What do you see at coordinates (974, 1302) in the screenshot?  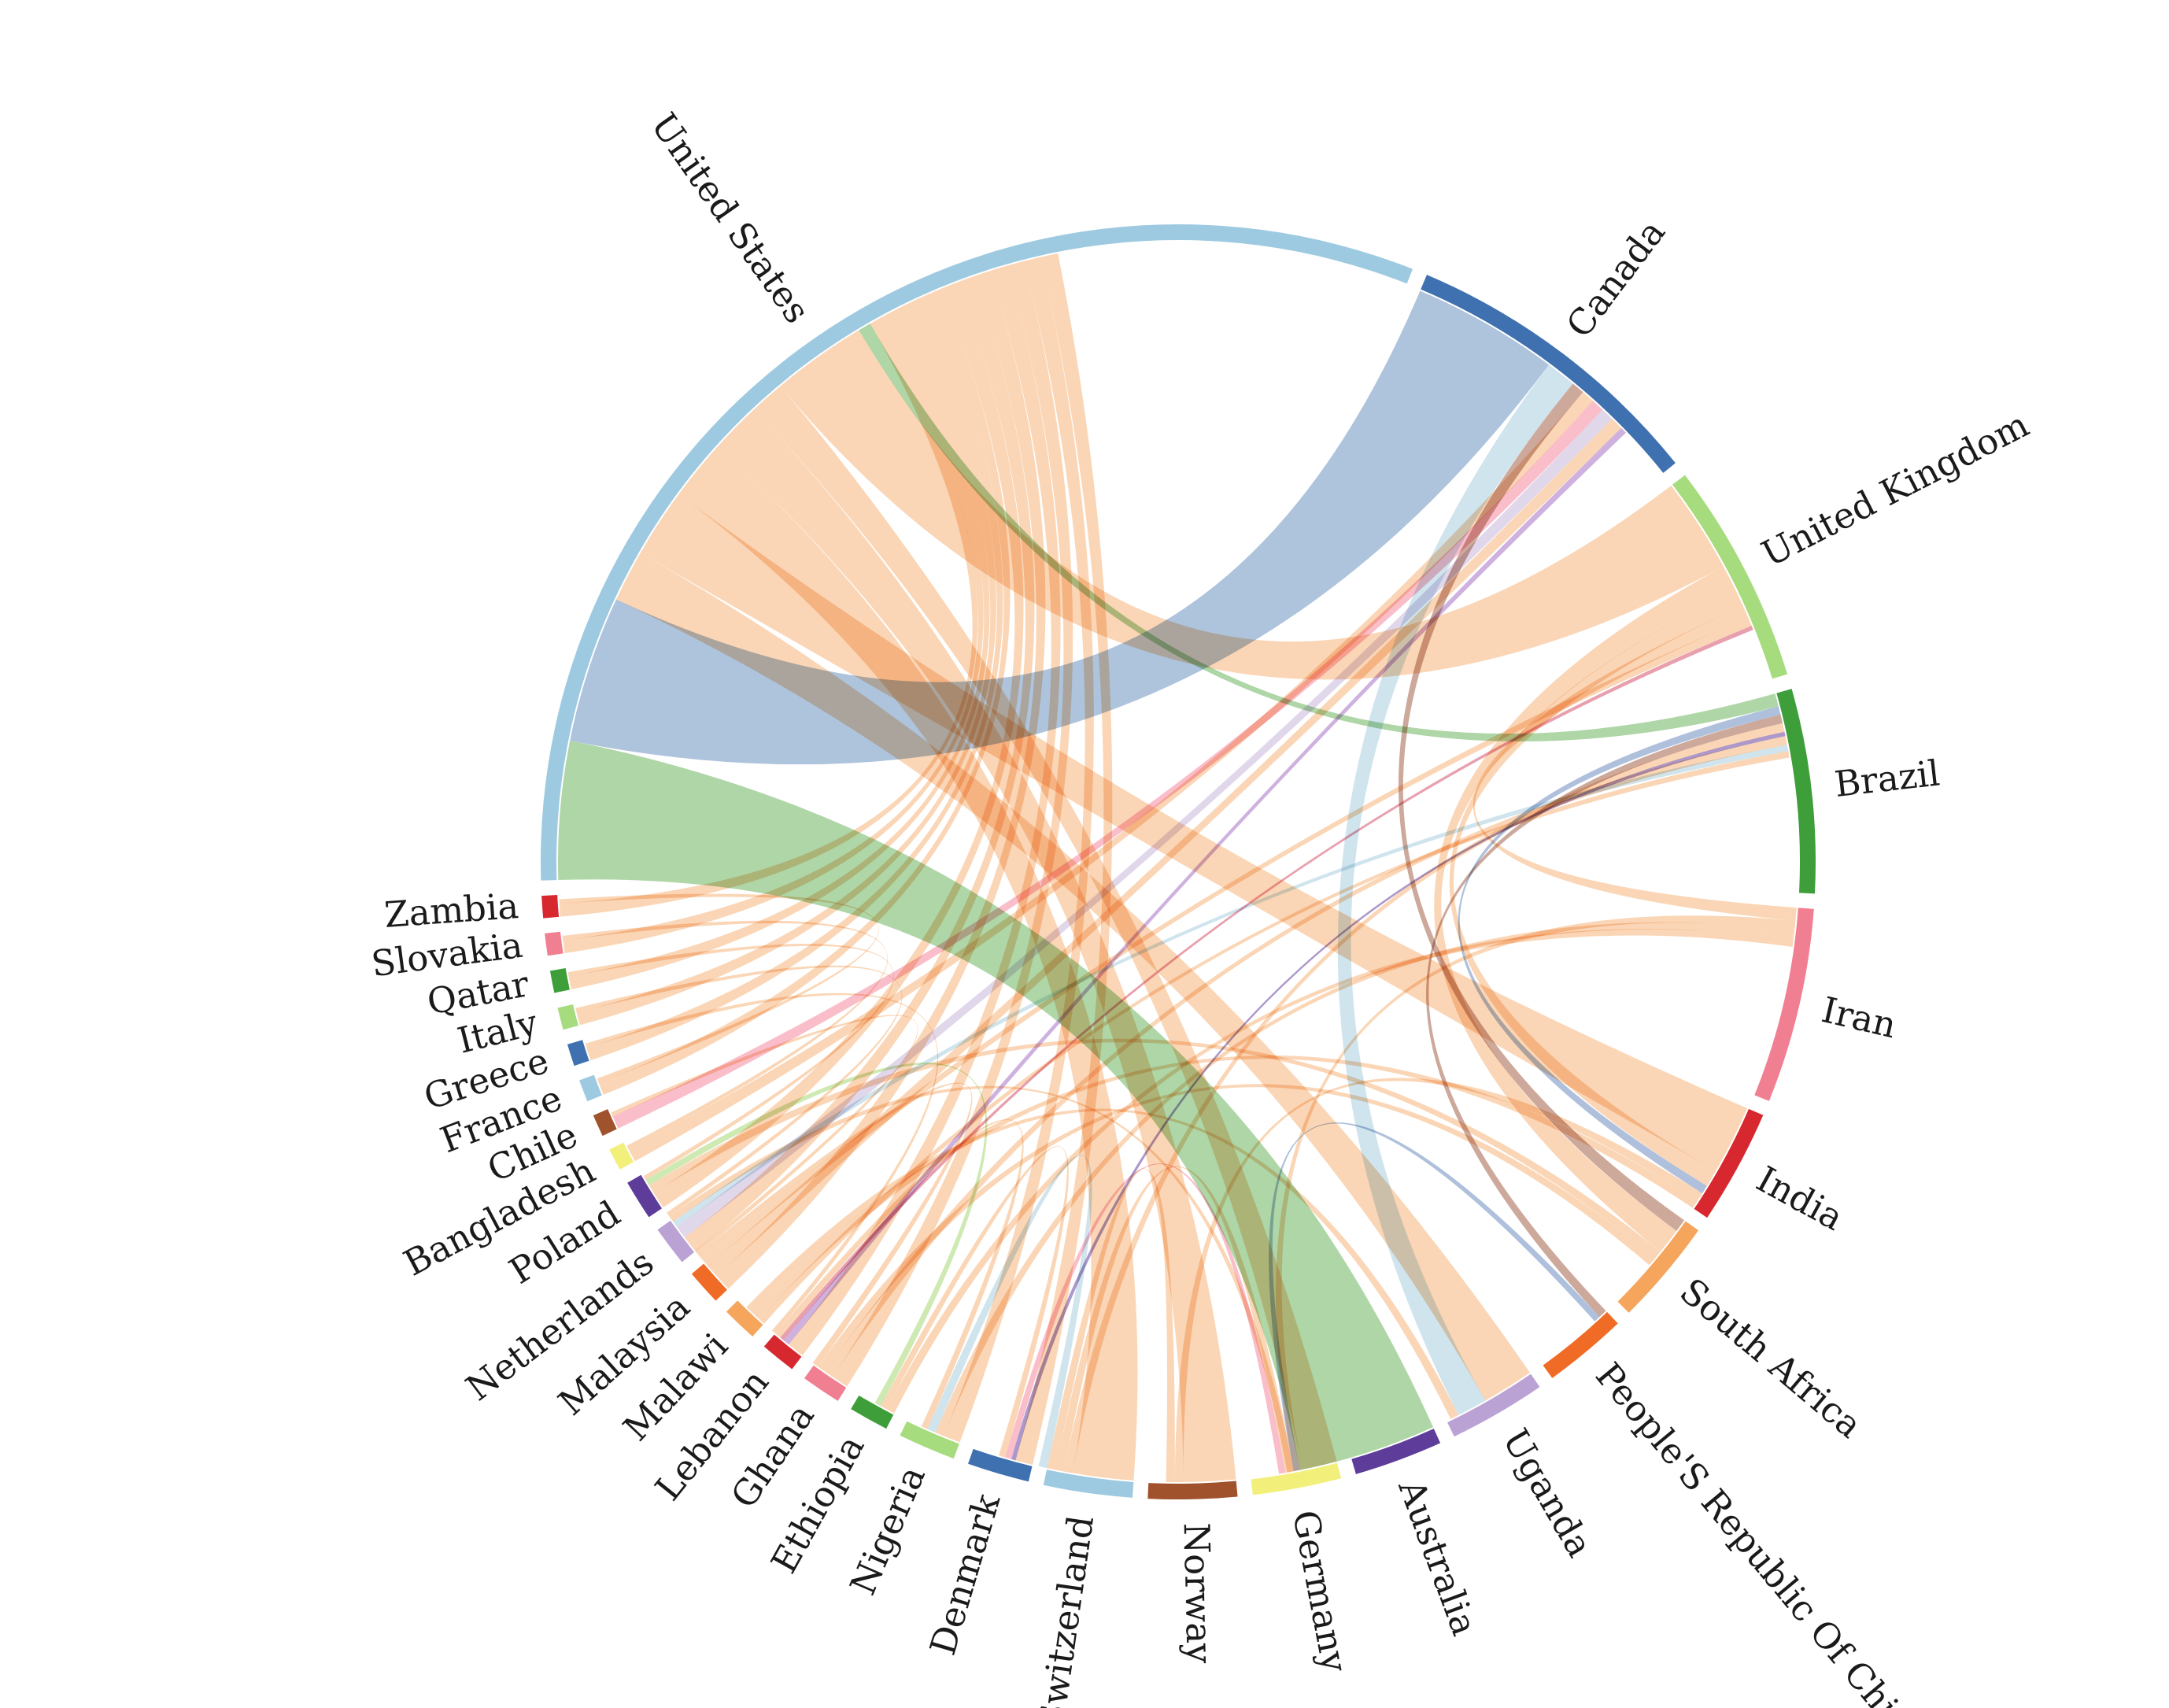 I see `chord-denmark-ethiopia` at bounding box center [974, 1302].